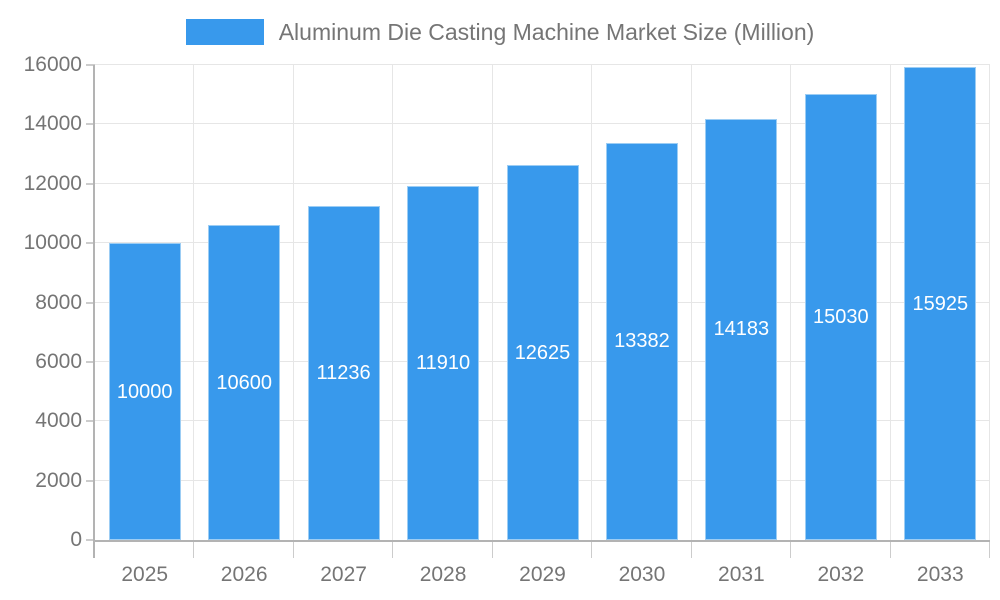  I want to click on bar-value-label: 13382, so click(642, 341).